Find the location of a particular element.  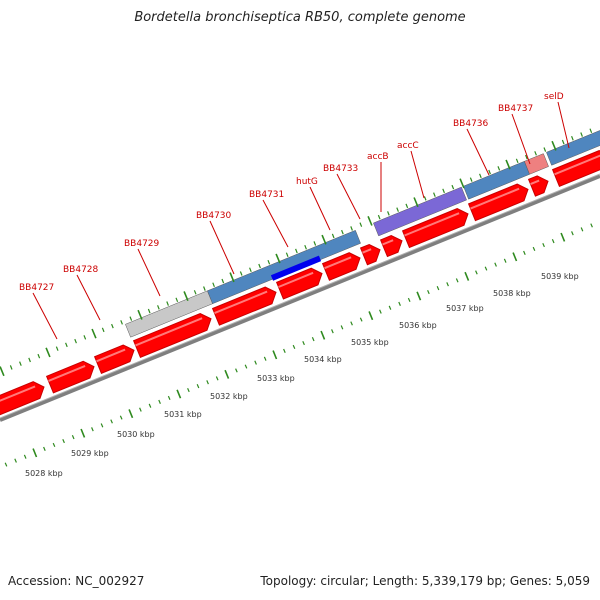

gene-feature-hutg is located at coordinates (296, 268).